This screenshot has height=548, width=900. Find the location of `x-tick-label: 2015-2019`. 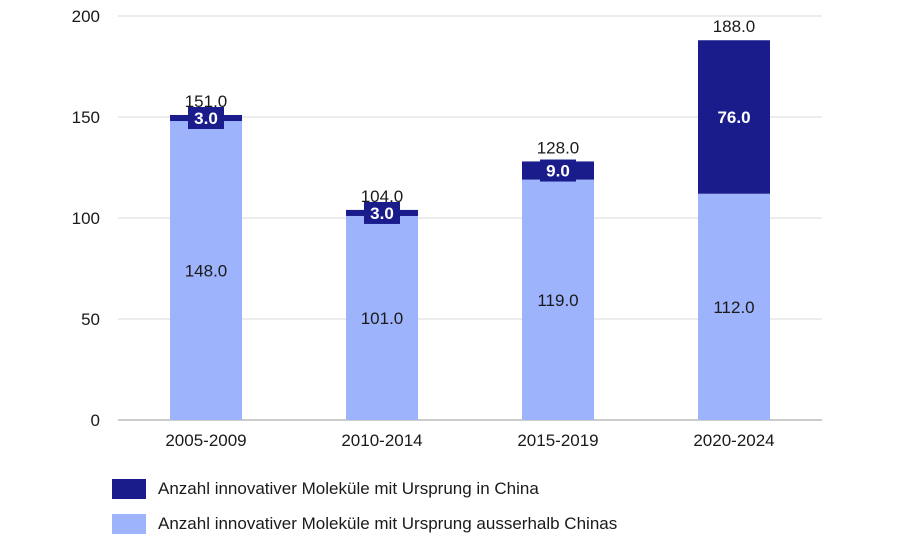

x-tick-label: 2015-2019 is located at coordinates (557, 440).